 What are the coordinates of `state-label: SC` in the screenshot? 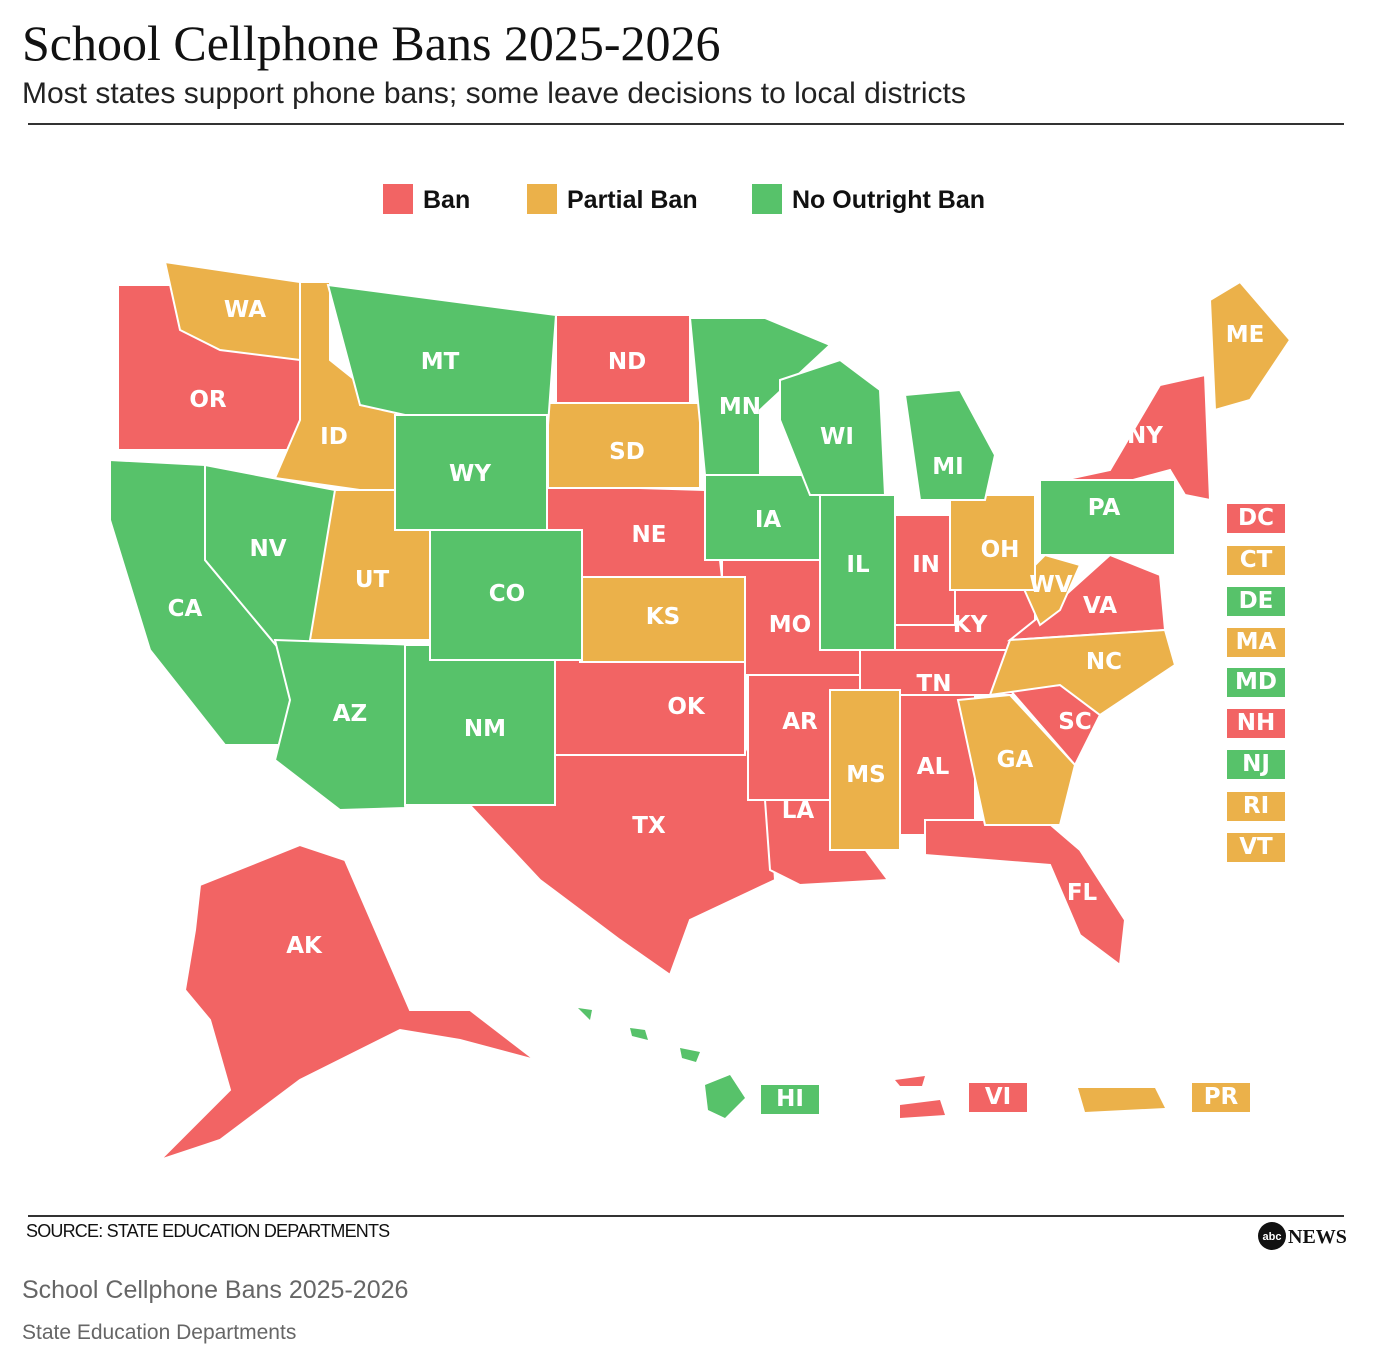 It's located at (1074, 722).